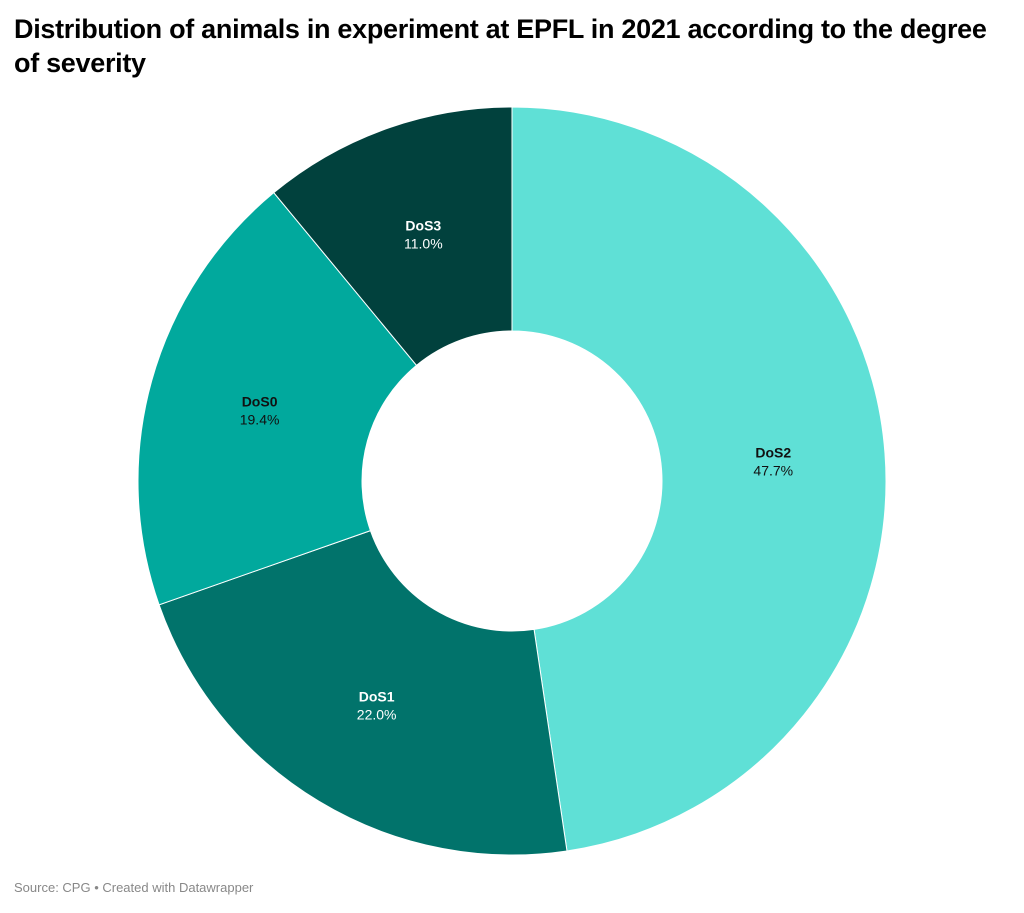 The height and width of the screenshot is (913, 1024). What do you see at coordinates (260, 402) in the screenshot?
I see `slice-label-dos0: DoS0` at bounding box center [260, 402].